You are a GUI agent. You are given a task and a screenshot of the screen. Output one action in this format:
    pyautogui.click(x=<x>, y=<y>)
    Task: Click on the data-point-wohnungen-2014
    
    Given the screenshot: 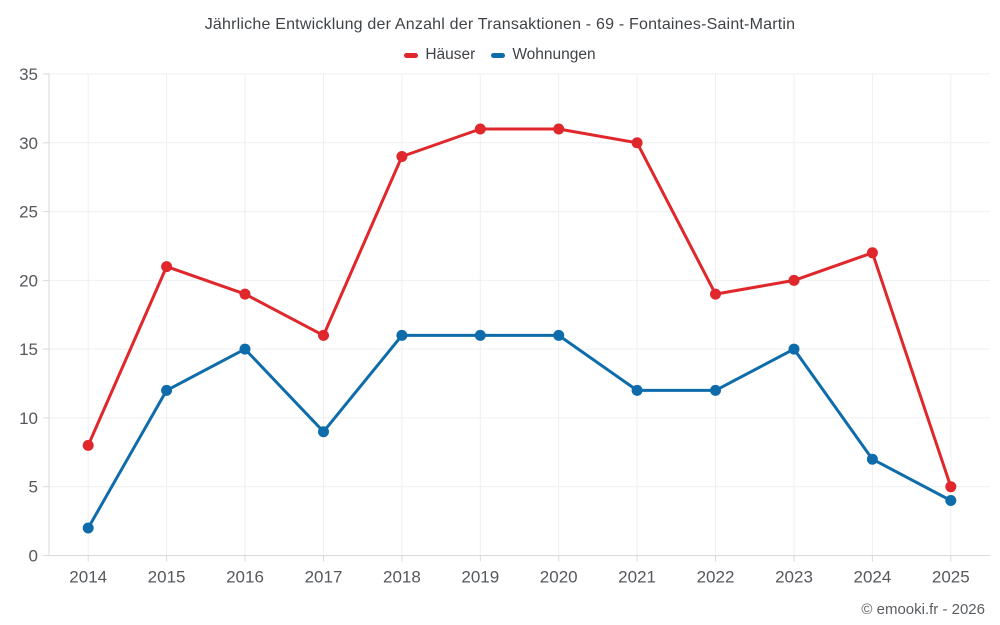 What is the action you would take?
    pyautogui.click(x=88, y=528)
    